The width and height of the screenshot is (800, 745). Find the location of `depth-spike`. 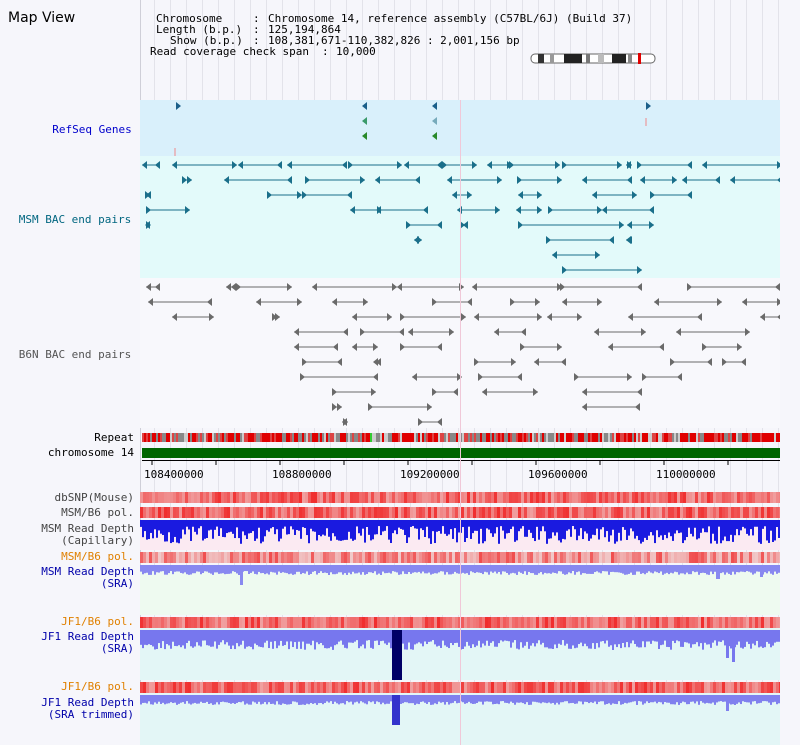

depth-spike is located at coordinates (396, 710).